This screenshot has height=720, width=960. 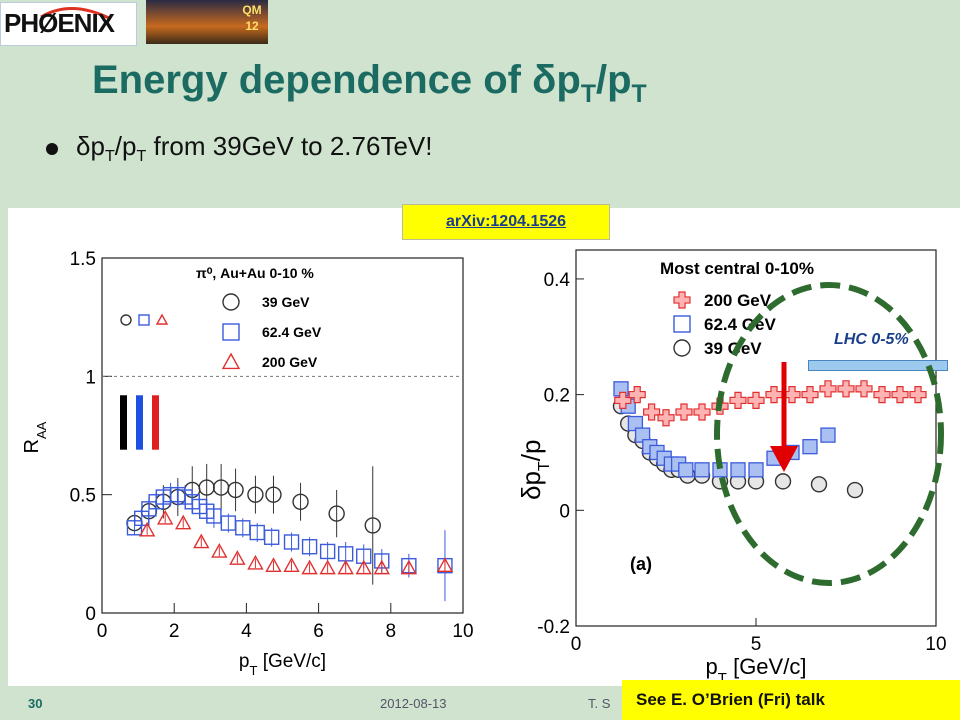 I want to click on x-tick-label: 0, so click(x=102, y=631).